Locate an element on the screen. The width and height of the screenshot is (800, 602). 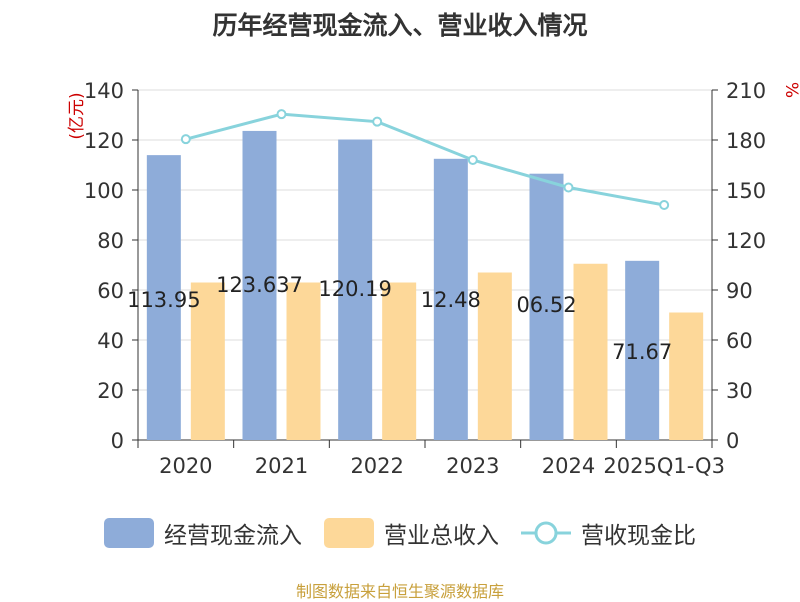
y-tick-label-left: 20 is located at coordinates (110, 391).